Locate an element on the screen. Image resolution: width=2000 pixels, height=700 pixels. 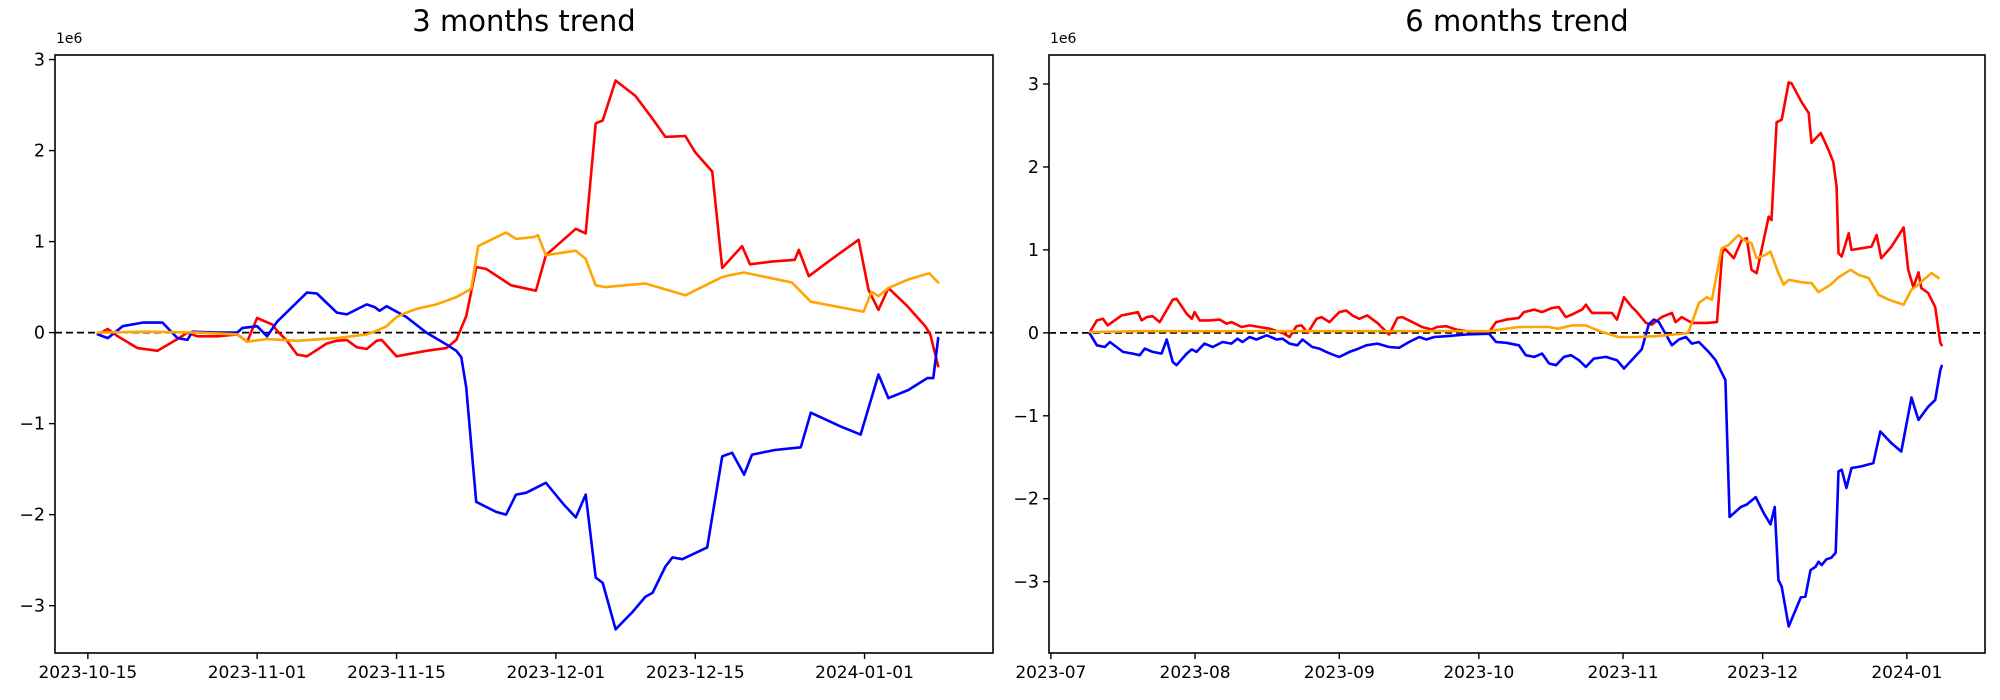
x-tick-label-right-chart: 2023-10 is located at coordinates (1478, 673).